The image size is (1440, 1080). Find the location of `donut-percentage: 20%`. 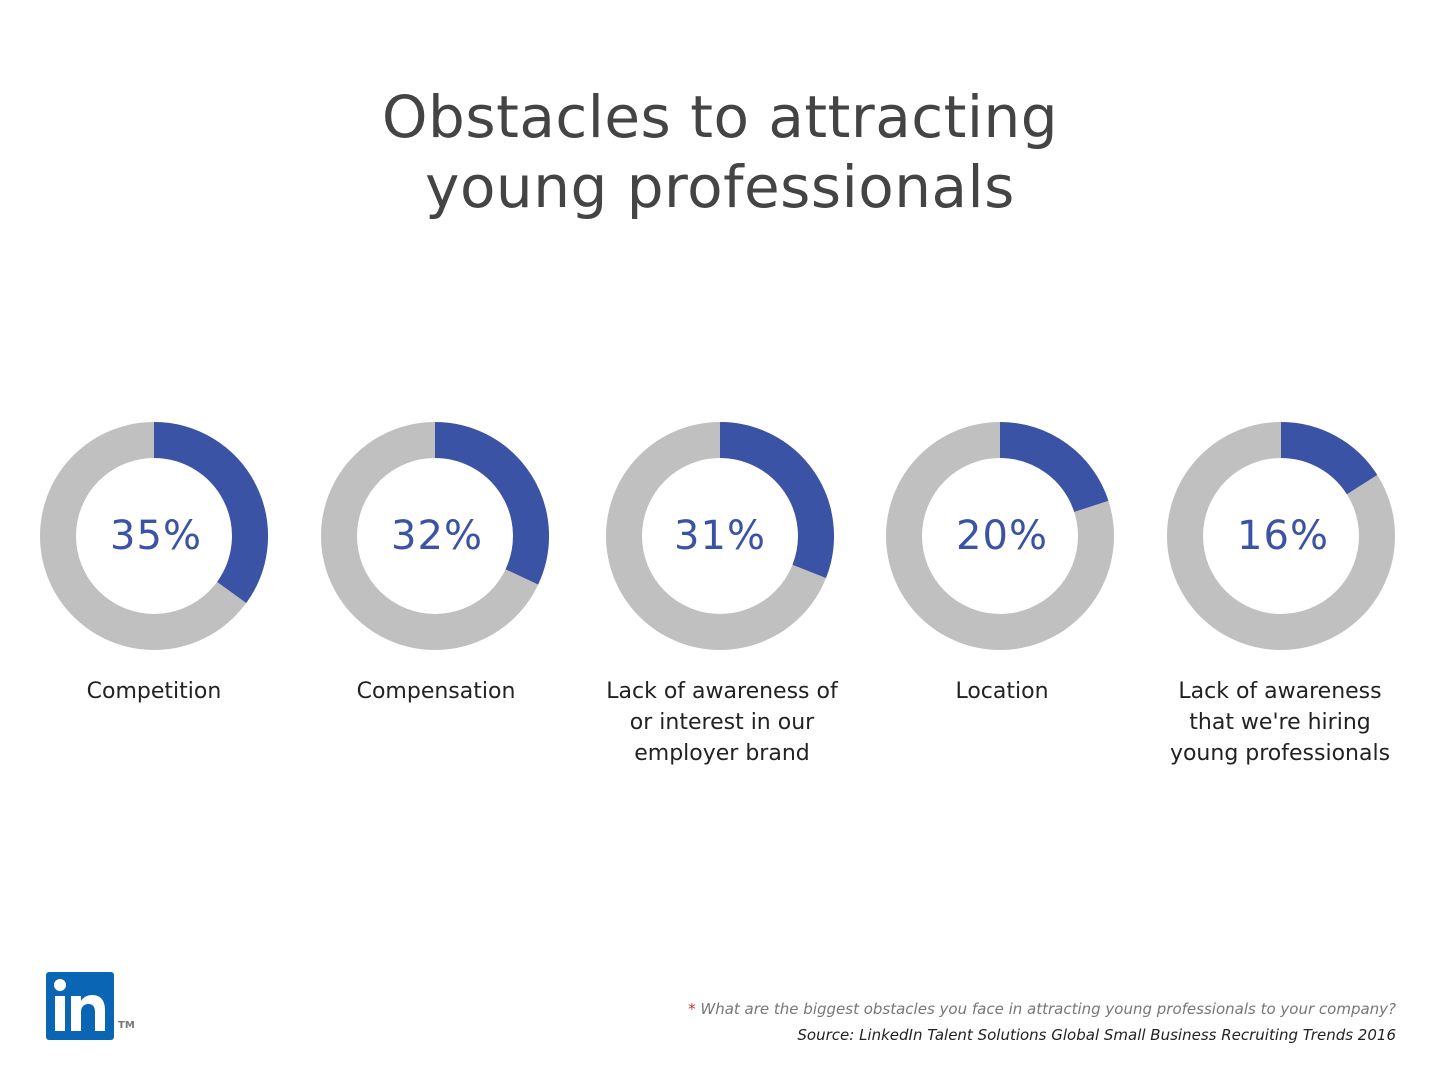

donut-percentage: 20% is located at coordinates (1002, 536).